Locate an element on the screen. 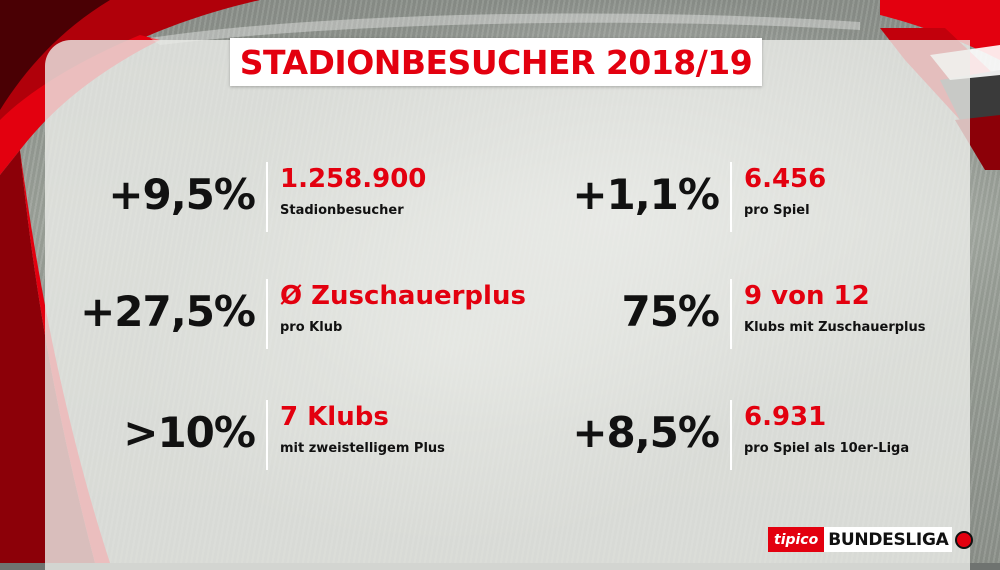  stat-clubs-with-plus: 75% 9 von 12 Klubs mit Zuschauerplus is located at coordinates (714, 315).